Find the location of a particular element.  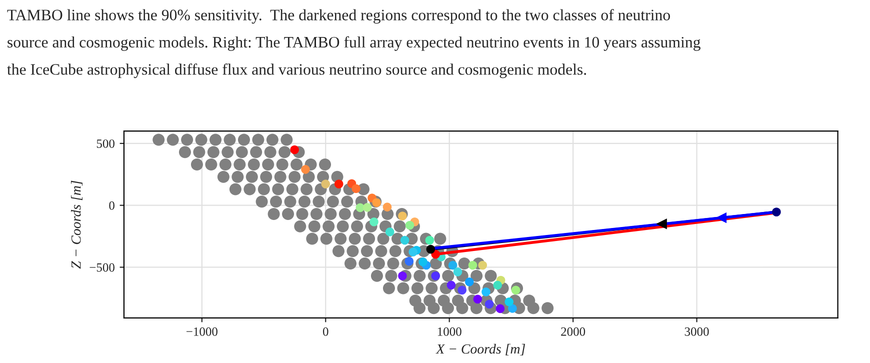

x-tick-label: −1000 is located at coordinates (202, 331).